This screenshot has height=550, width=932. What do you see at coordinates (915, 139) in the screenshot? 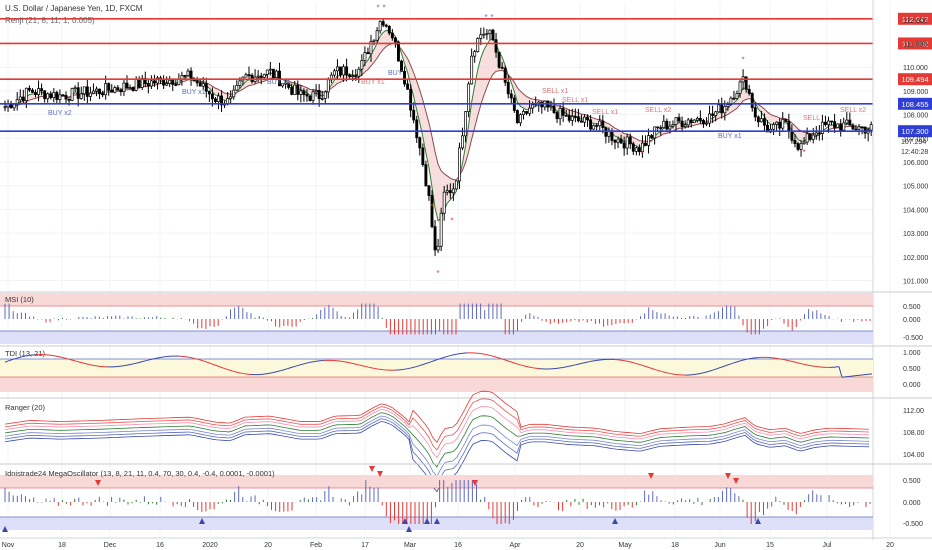
I see `price-tick: 107.000` at bounding box center [915, 139].